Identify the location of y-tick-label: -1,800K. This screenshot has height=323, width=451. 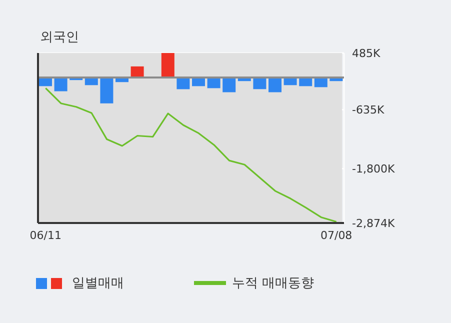
(374, 169).